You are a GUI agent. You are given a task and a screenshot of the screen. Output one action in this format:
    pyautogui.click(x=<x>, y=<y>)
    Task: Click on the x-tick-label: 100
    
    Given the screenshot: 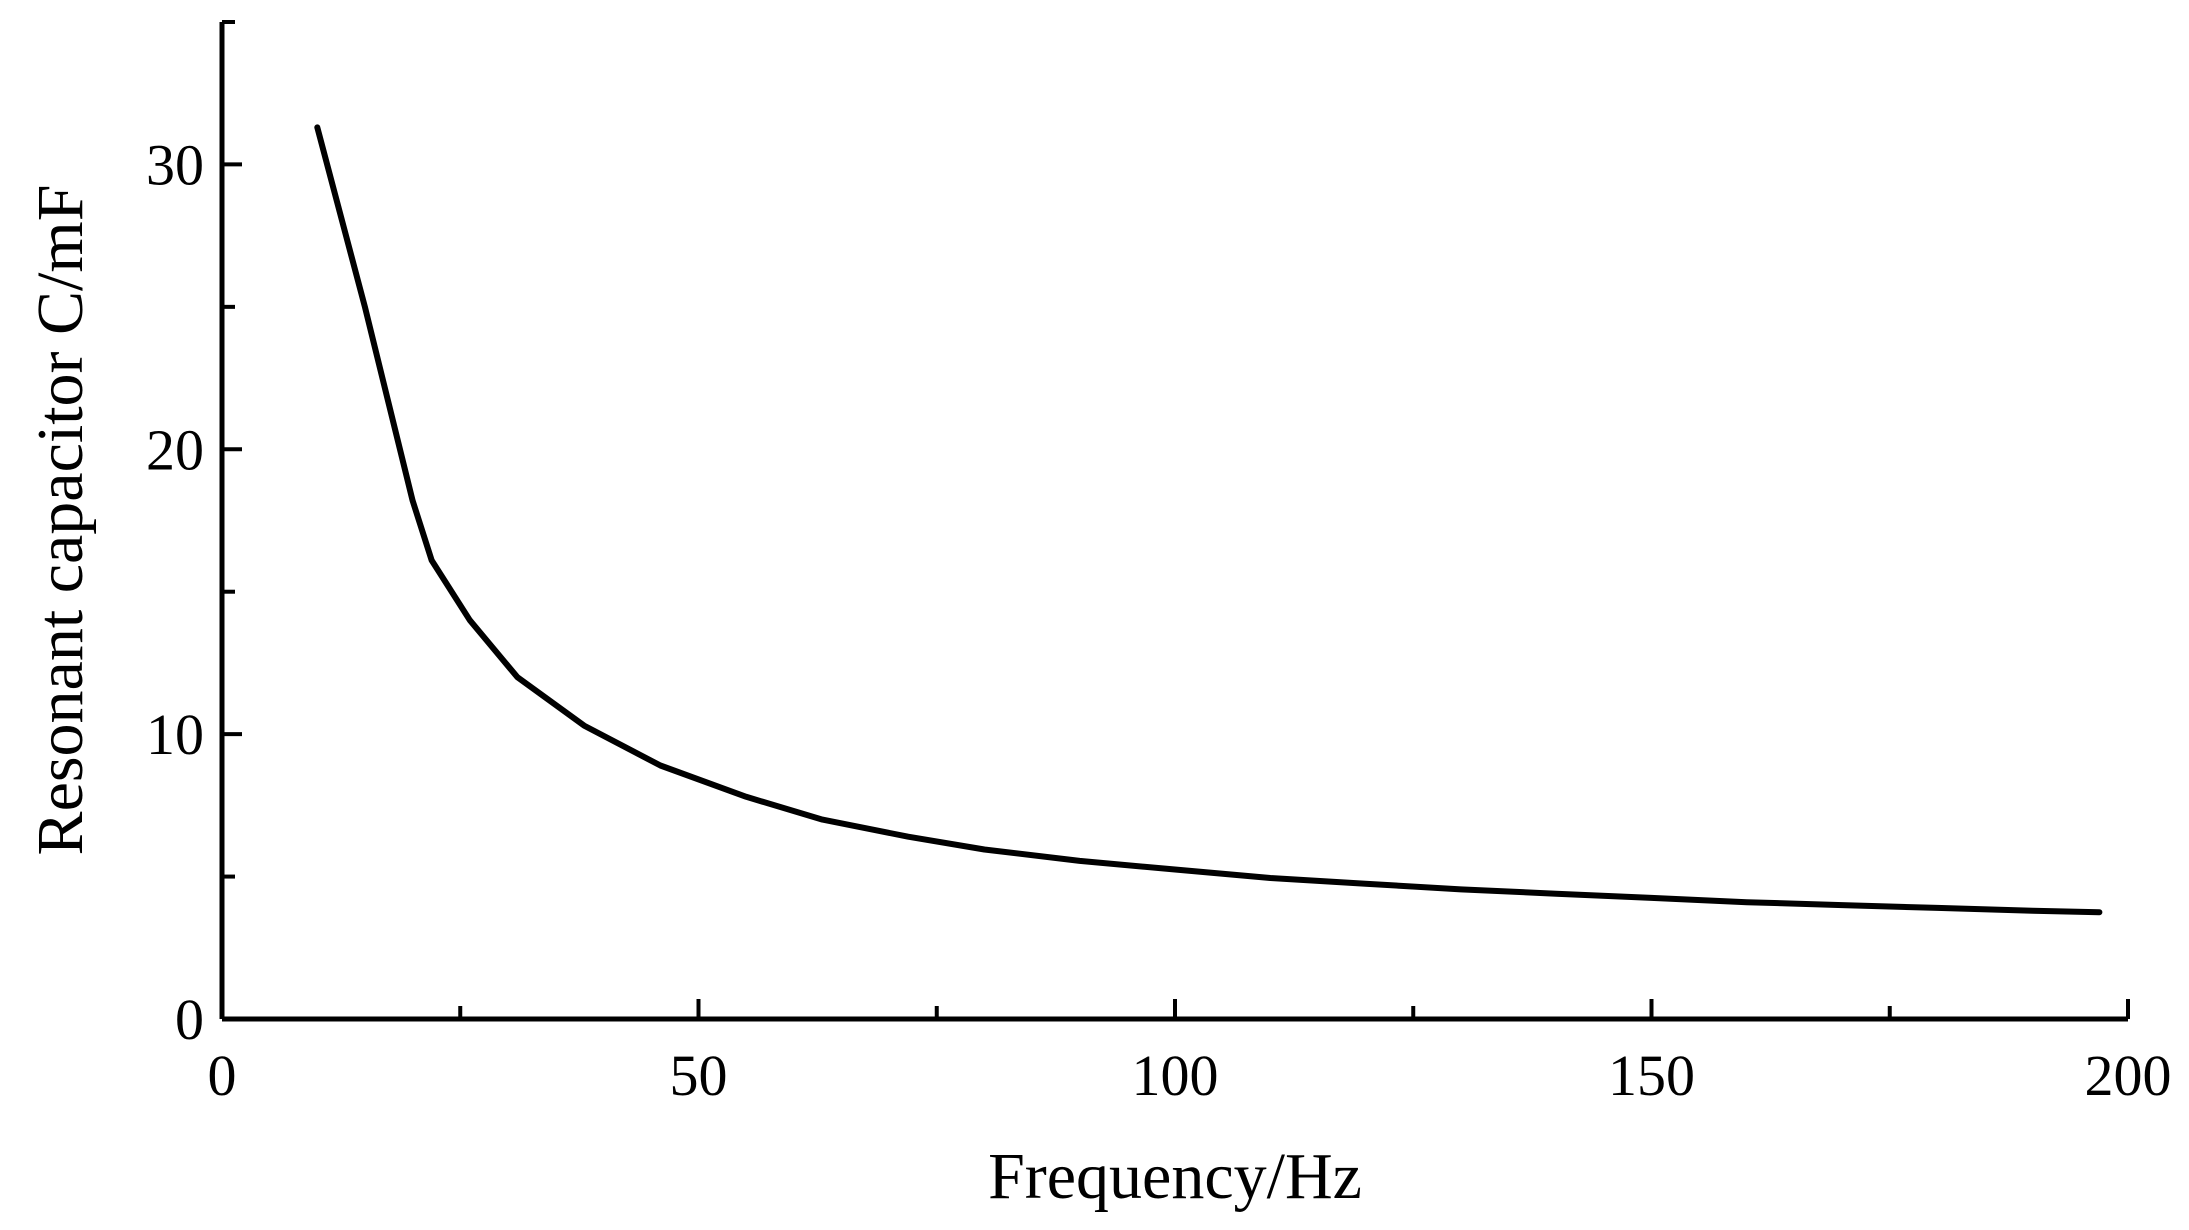 What is the action you would take?
    pyautogui.click(x=1175, y=1075)
    